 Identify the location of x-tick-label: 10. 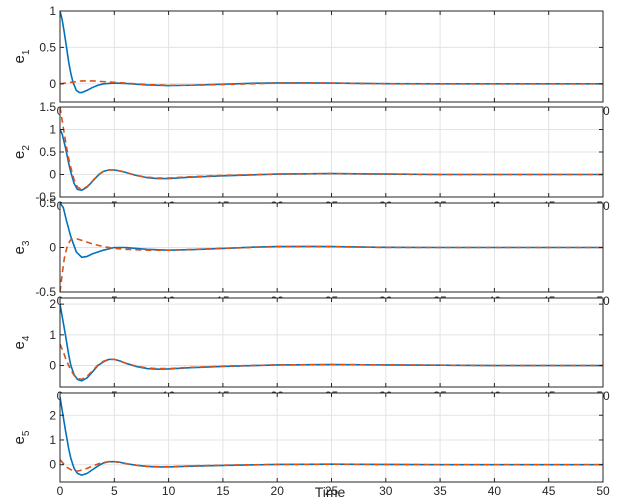
(169, 491).